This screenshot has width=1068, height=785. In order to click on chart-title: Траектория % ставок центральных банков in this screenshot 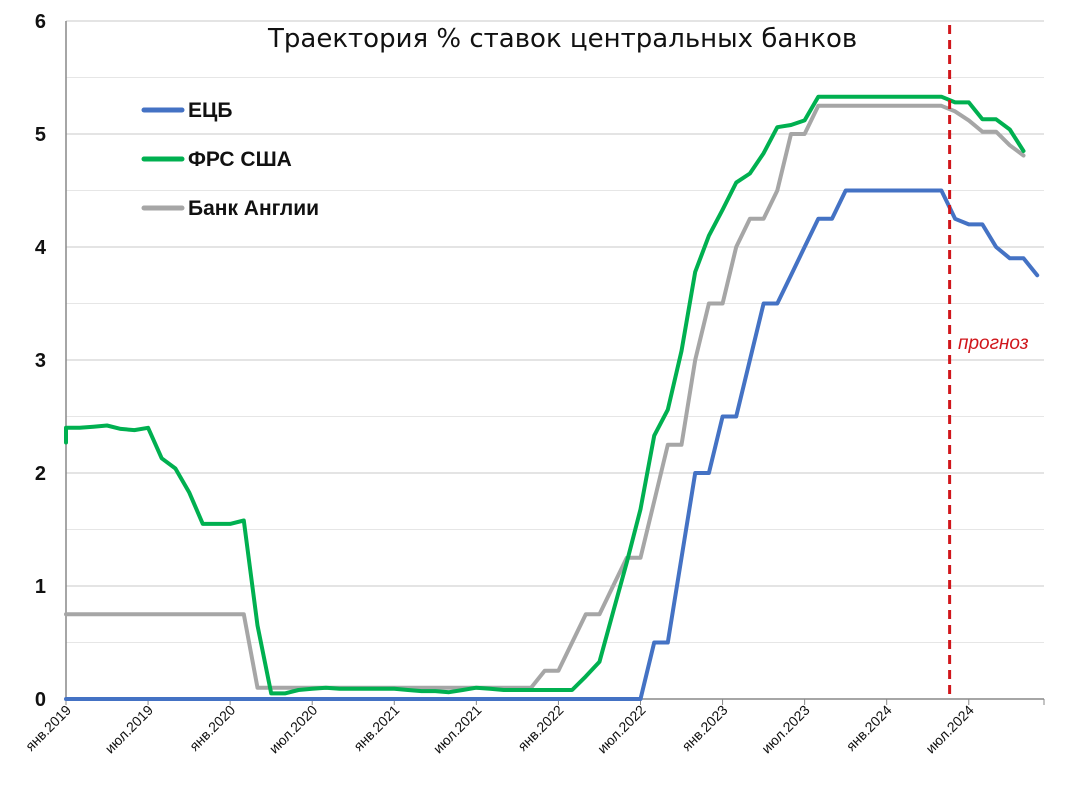, I will do `click(562, 39)`.